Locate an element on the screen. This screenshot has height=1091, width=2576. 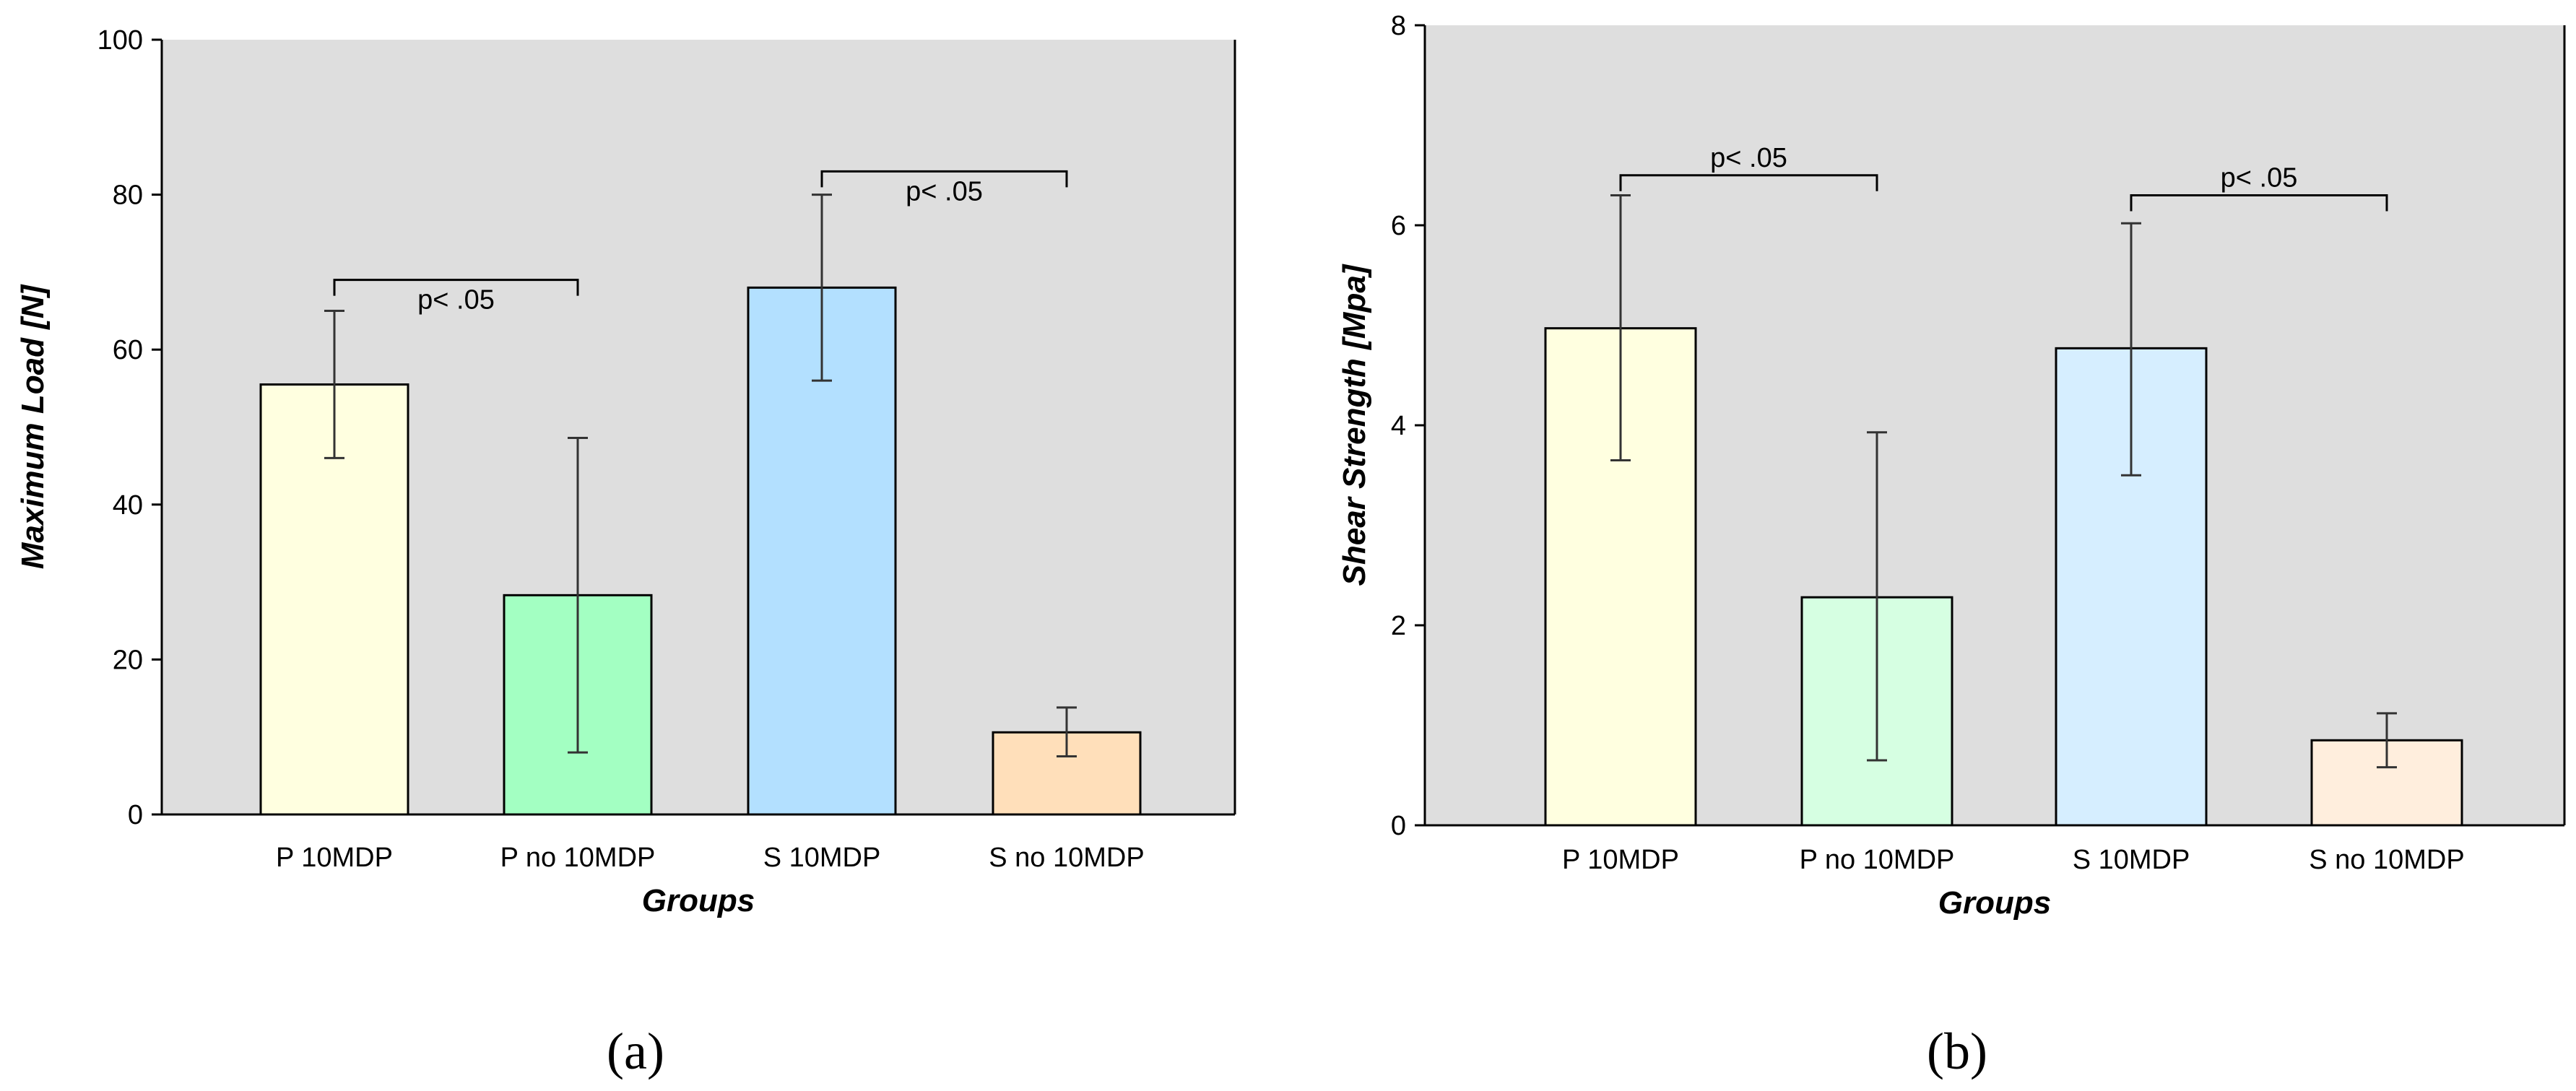
y-tick-label: 4 is located at coordinates (1398, 426).